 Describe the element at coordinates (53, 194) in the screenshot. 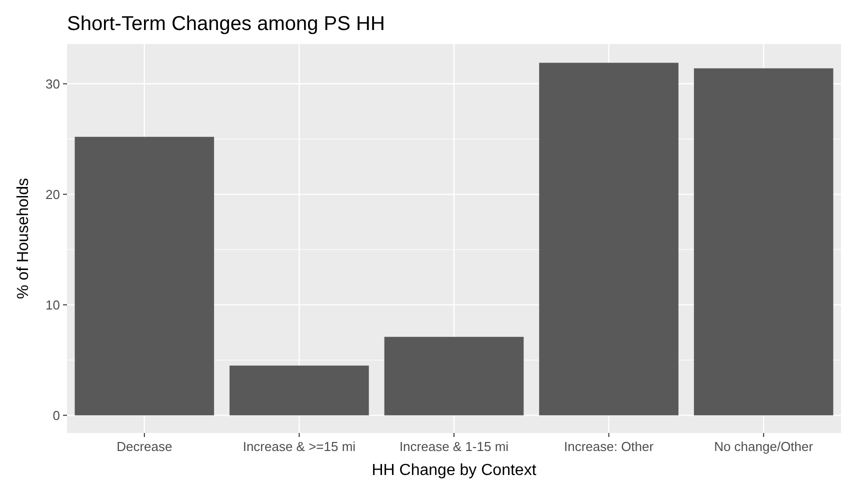

I see `y-tick-label: 20` at that location.